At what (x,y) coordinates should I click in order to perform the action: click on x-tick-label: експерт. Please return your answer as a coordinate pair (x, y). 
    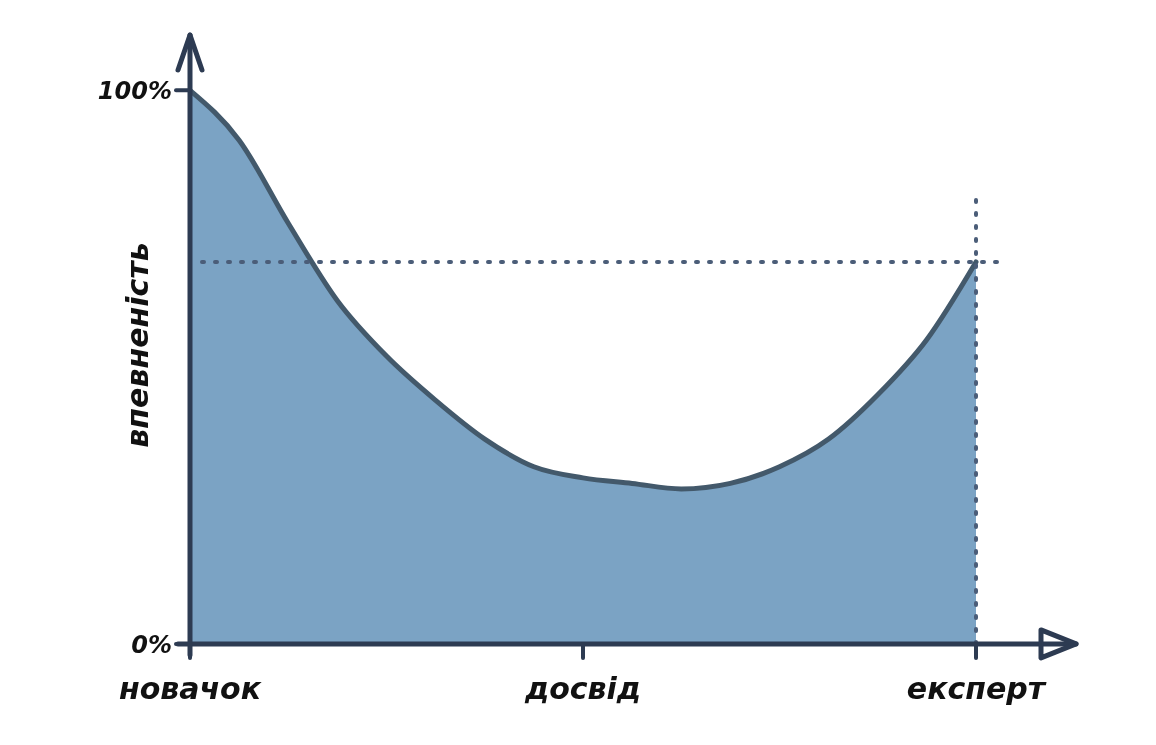
    Looking at the image, I should click on (976, 688).